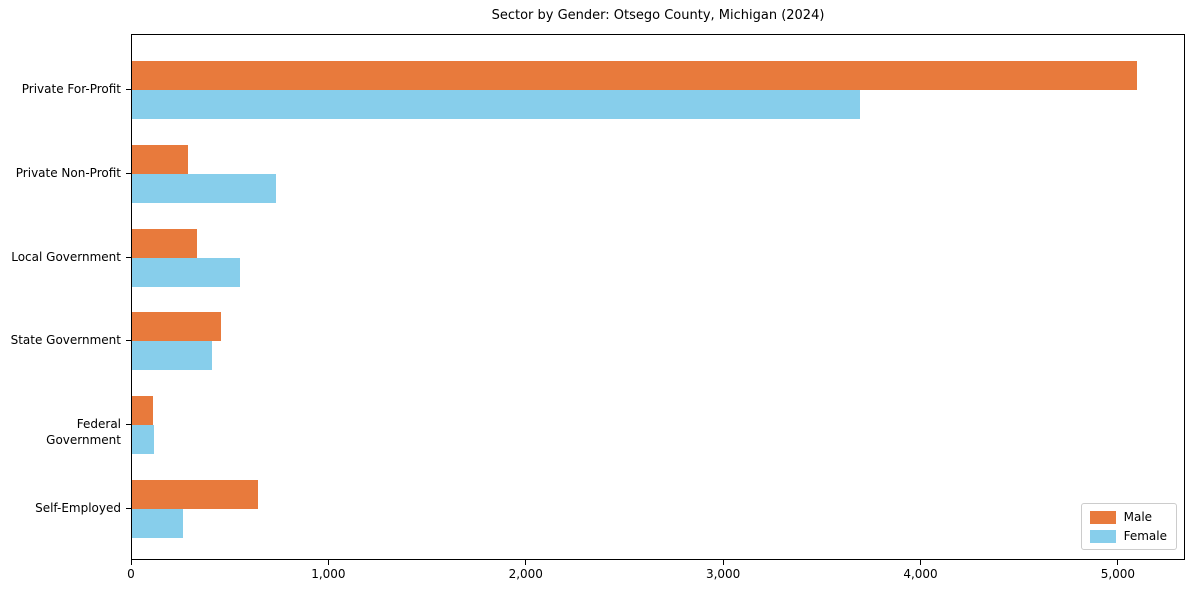 This screenshot has width=1200, height=600. Describe the element at coordinates (66, 256) in the screenshot. I see `y-axis-label: Local Government` at that location.